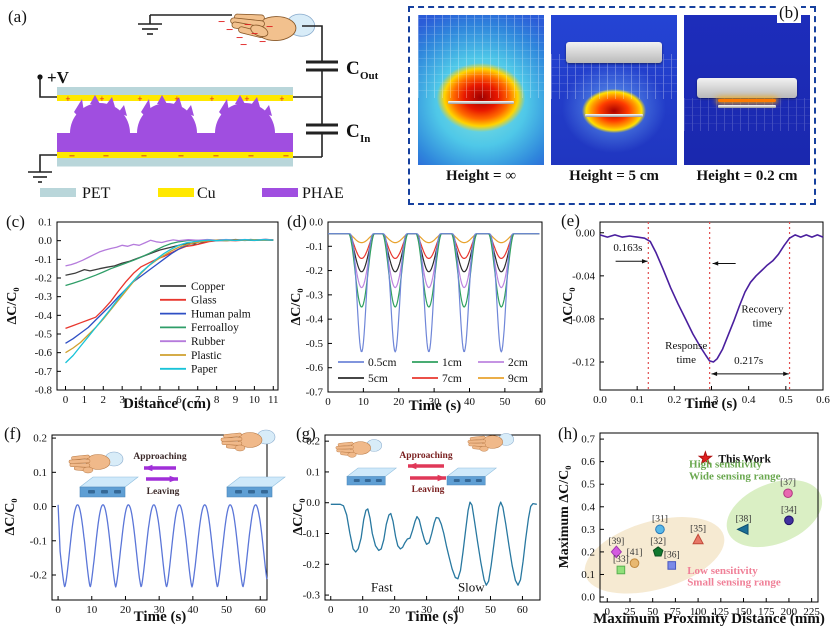 The image size is (831, 634). Describe the element at coordinates (672, 555) in the screenshot. I see `ref-label: [36]` at that location.